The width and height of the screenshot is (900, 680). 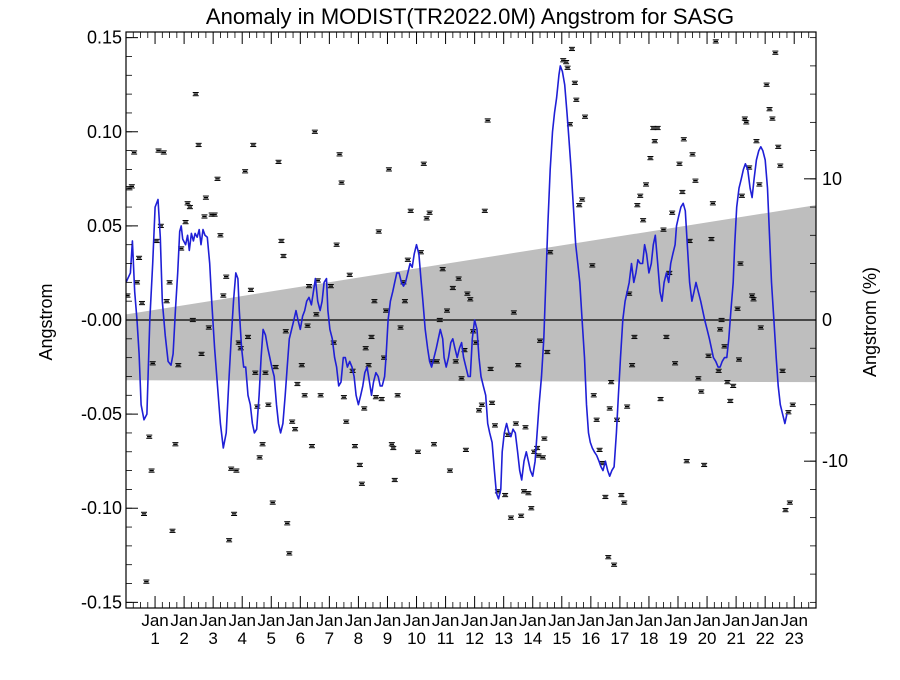 What do you see at coordinates (648, 638) in the screenshot?
I see `x-tick-year-label: 18` at bounding box center [648, 638].